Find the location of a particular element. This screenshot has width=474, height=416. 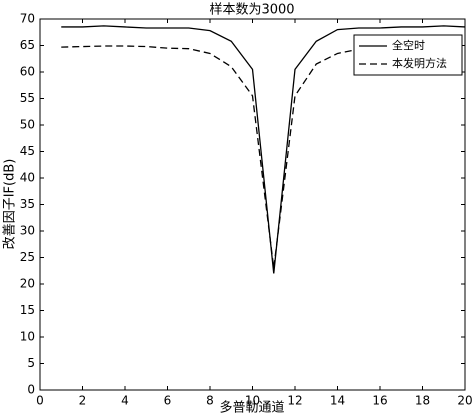

legend-box is located at coordinates (408, 55).